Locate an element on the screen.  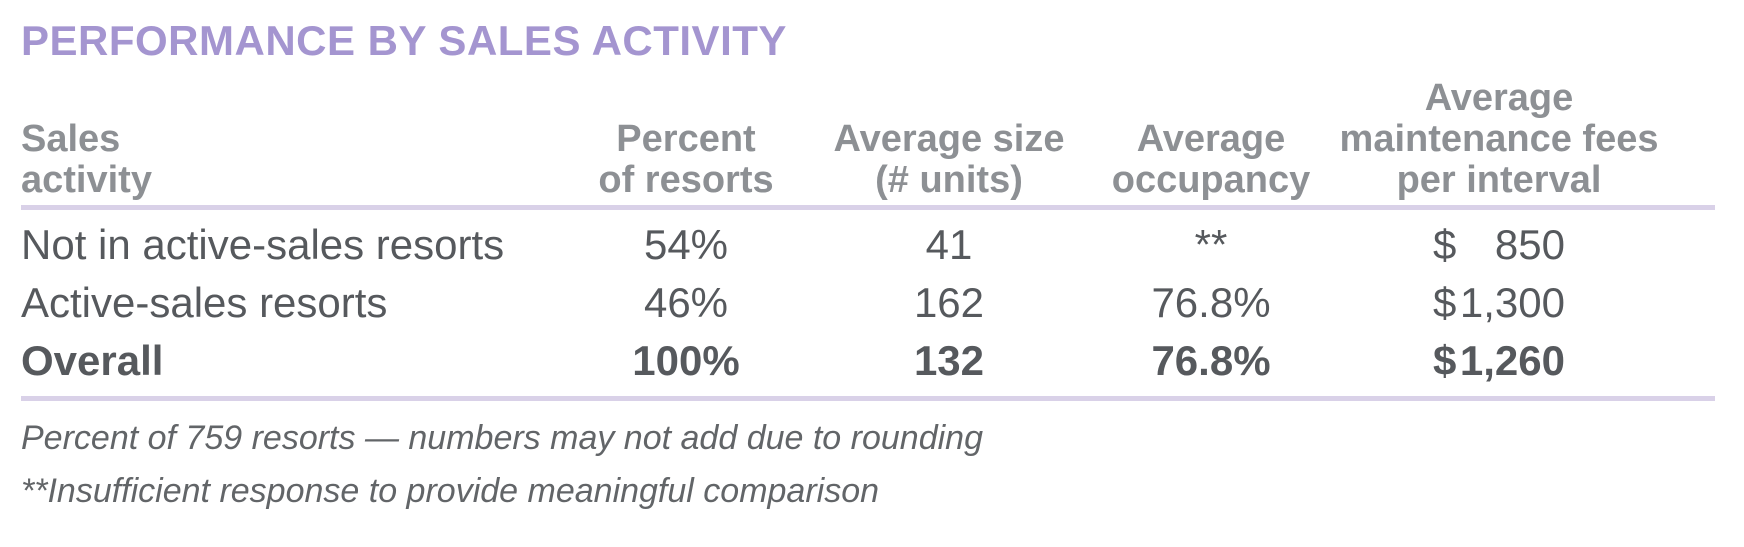
table-divider-top is located at coordinates (868, 207).